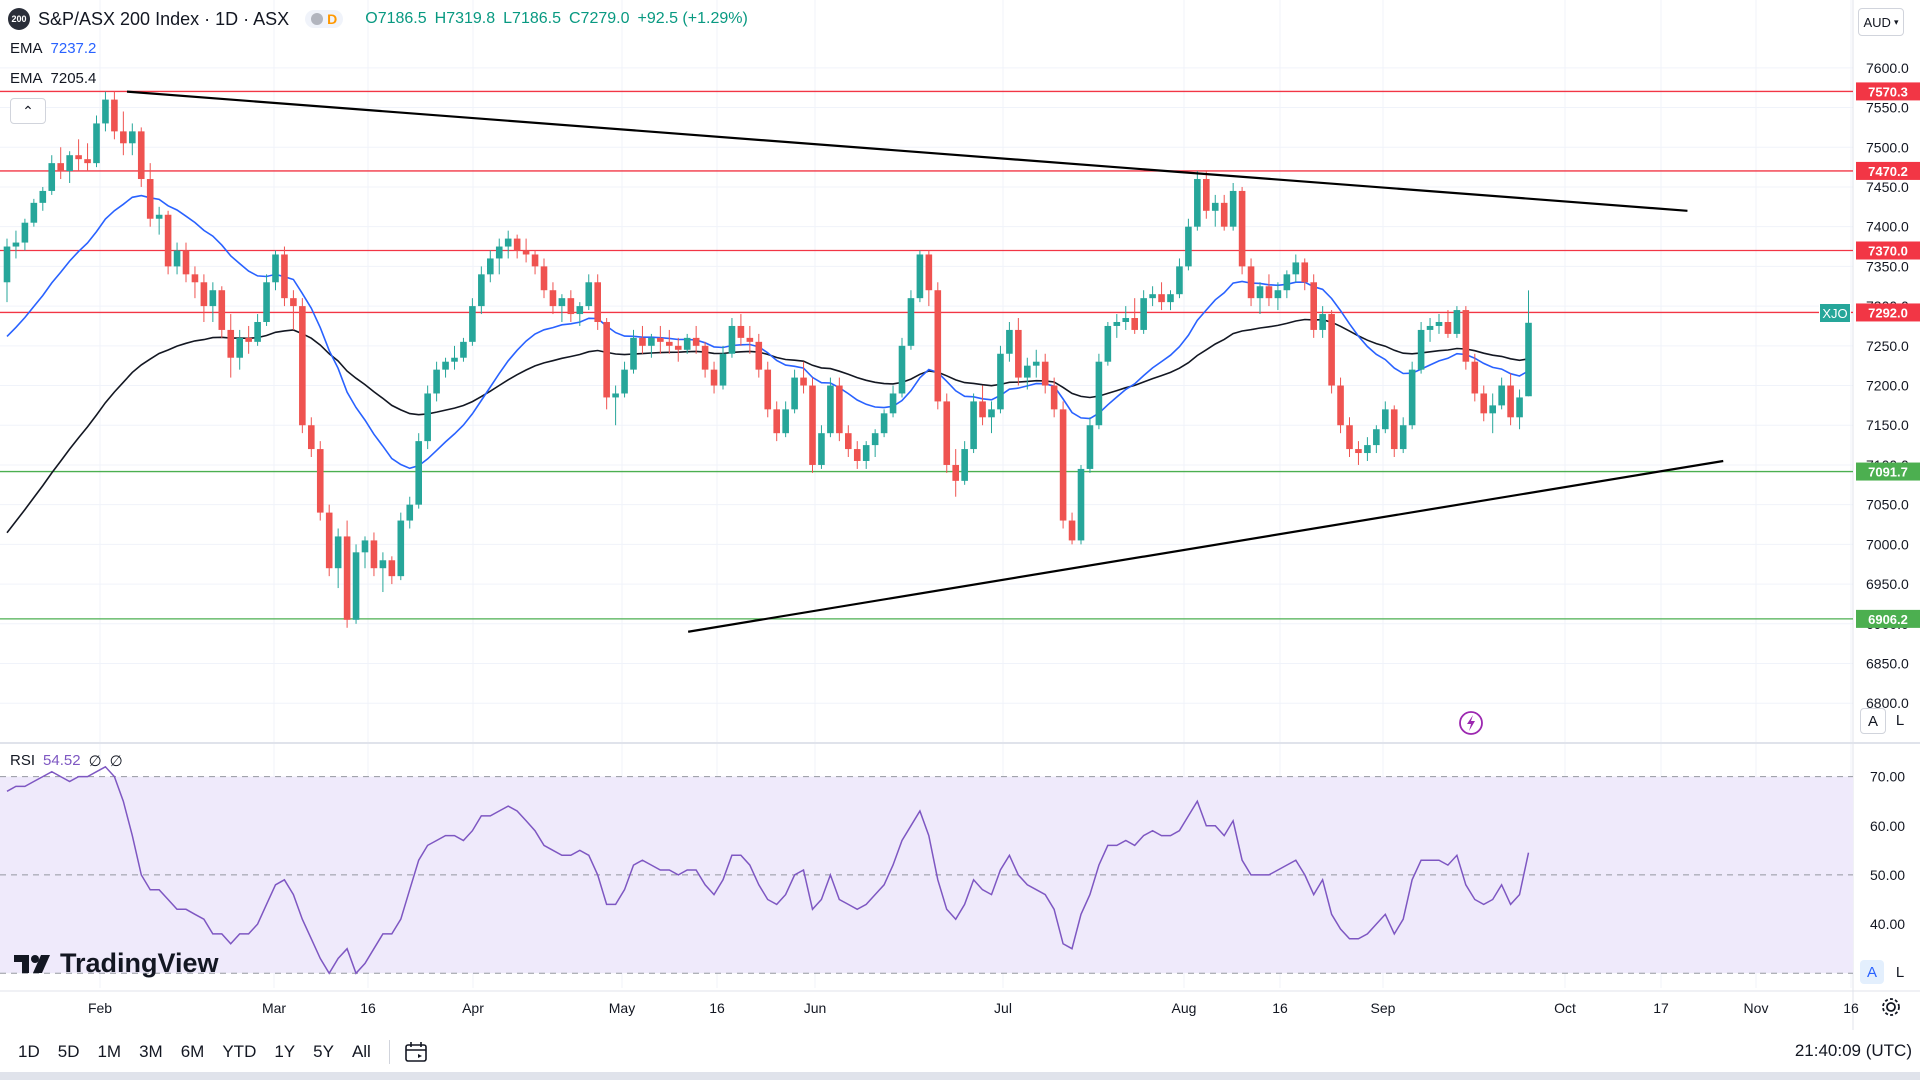  Describe the element at coordinates (151, 1051) in the screenshot. I see `timeframe-3m: 3M` at that location.